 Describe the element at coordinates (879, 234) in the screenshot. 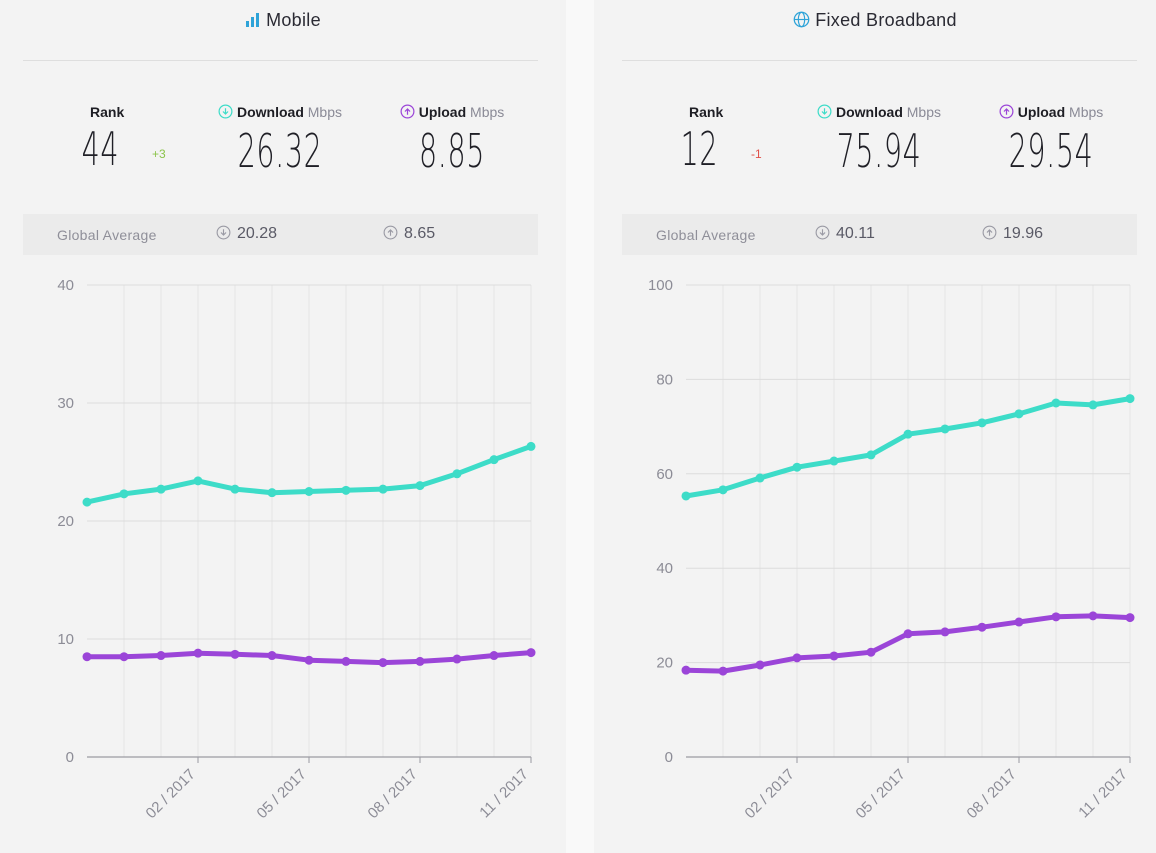

I see `global-average-bar: Global Average 40.11 19.96` at that location.